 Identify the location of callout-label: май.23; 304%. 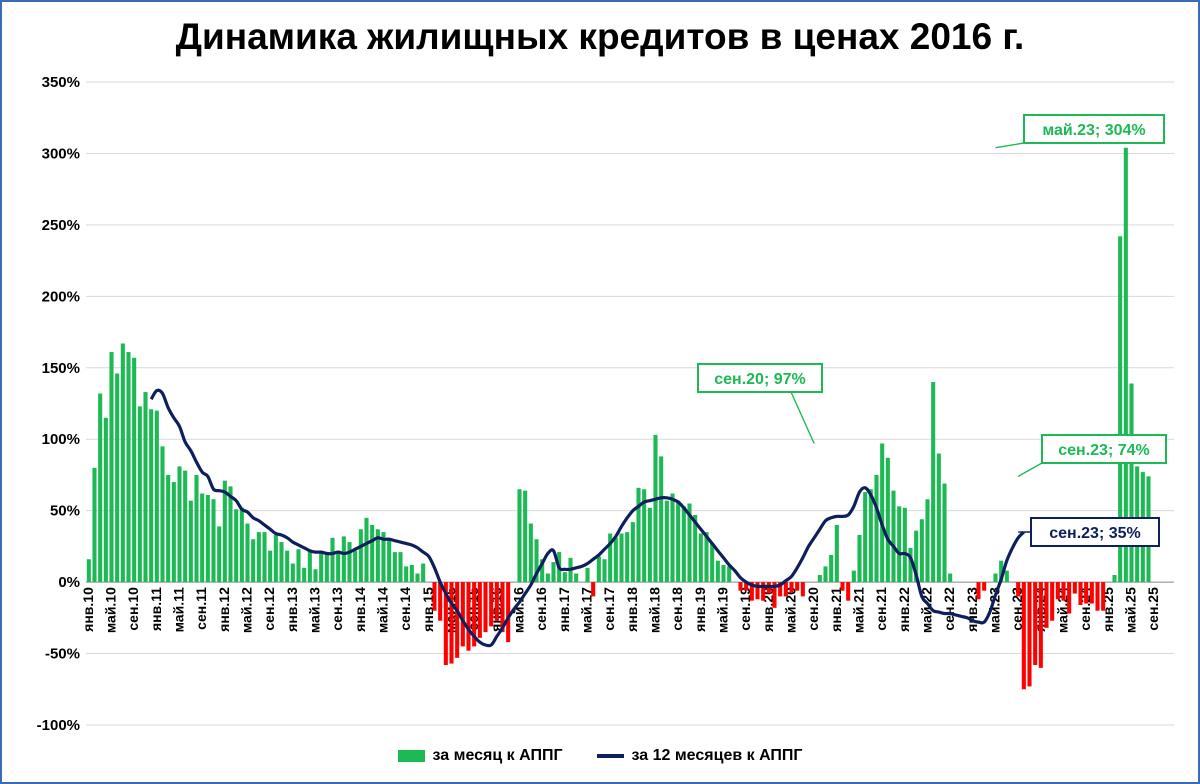
(1093, 130).